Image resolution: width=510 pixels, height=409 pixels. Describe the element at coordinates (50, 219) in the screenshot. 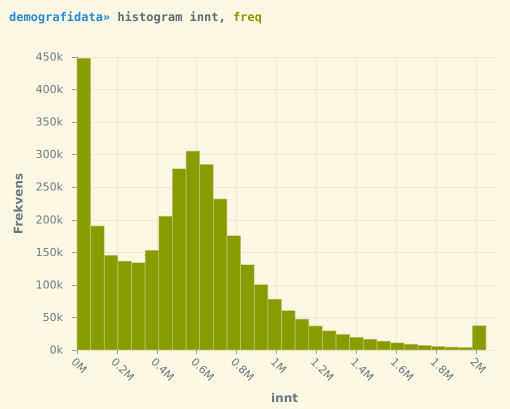

I see `y-tick-label: 200k` at that location.